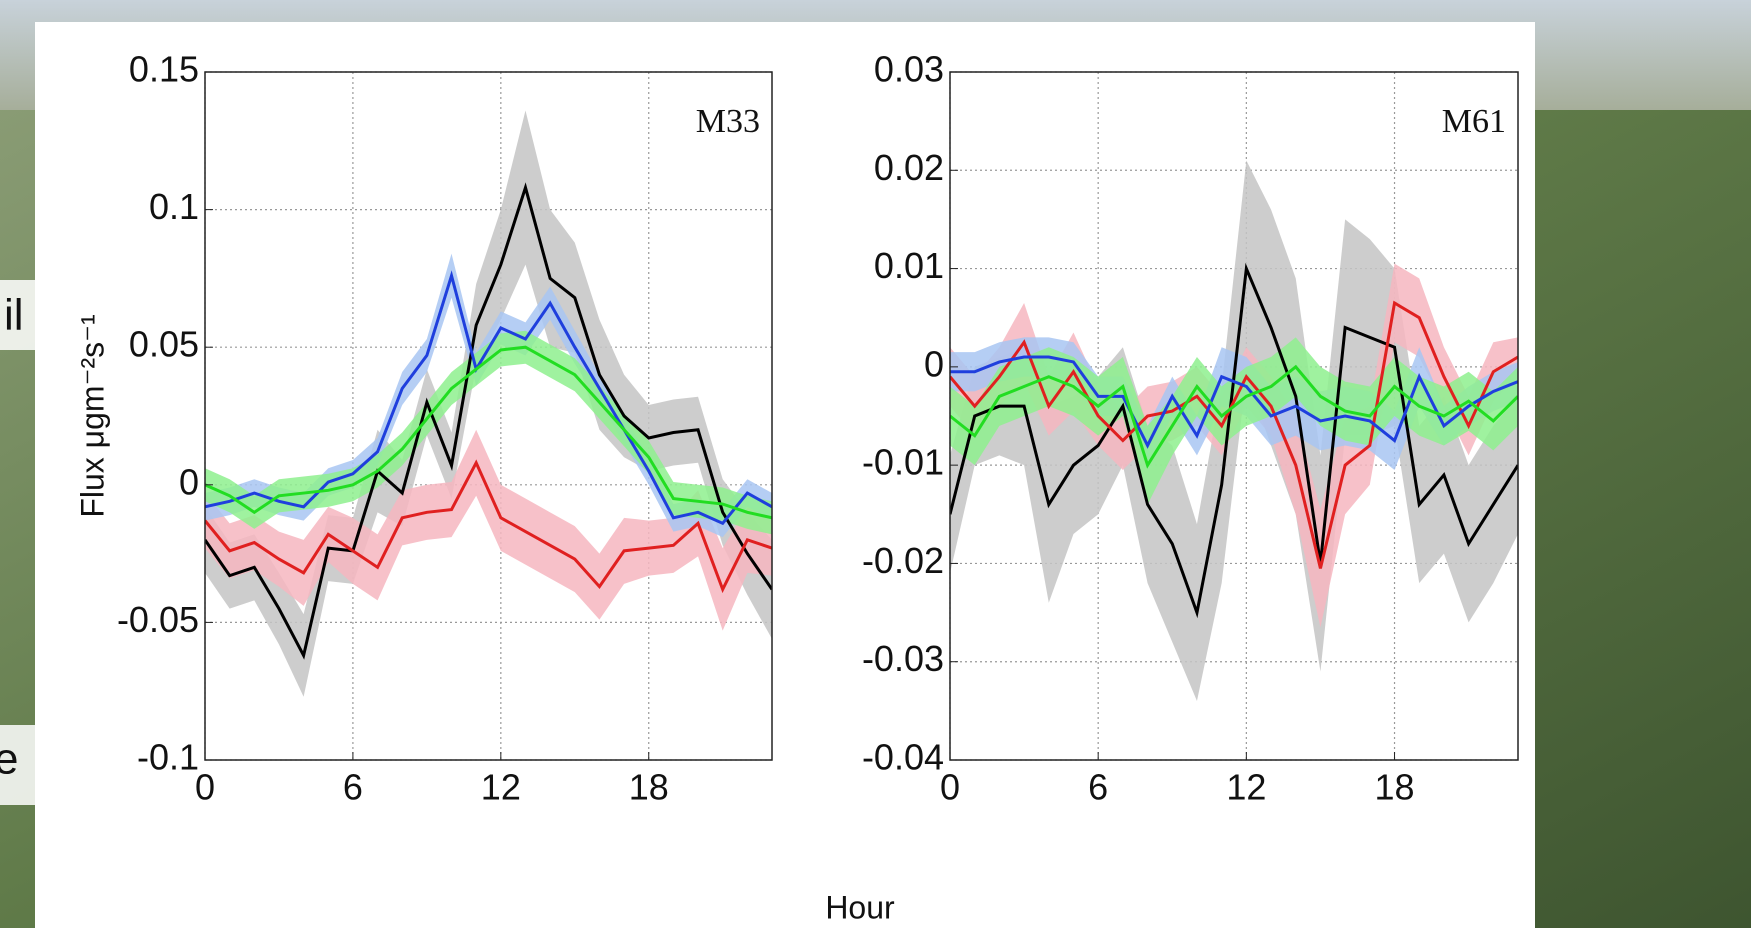 Image resolution: width=1751 pixels, height=933 pixels. Describe the element at coordinates (1474, 121) in the screenshot. I see `panel-label: M61` at that location.